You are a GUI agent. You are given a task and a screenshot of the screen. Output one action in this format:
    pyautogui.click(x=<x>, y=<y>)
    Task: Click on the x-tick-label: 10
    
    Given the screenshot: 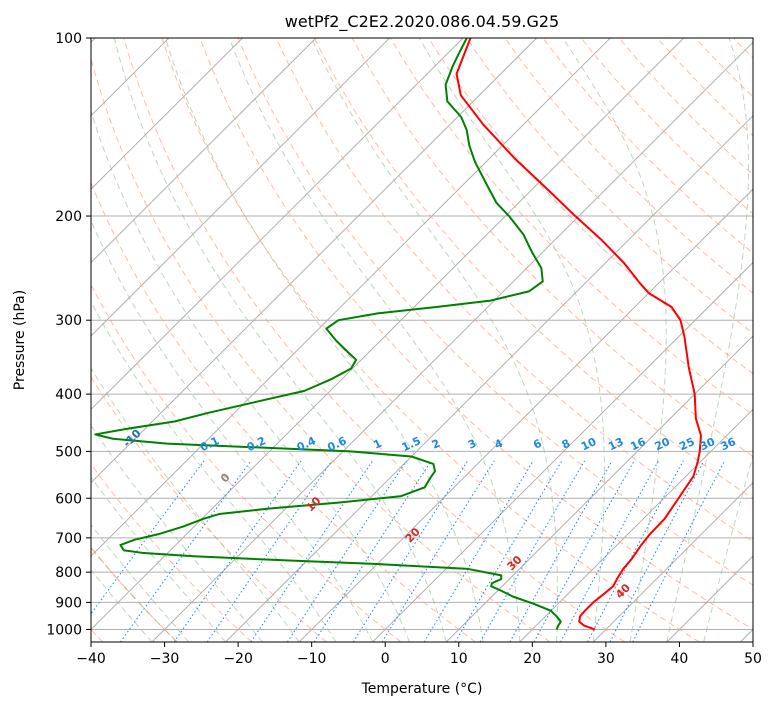 What is the action you would take?
    pyautogui.click(x=459, y=659)
    